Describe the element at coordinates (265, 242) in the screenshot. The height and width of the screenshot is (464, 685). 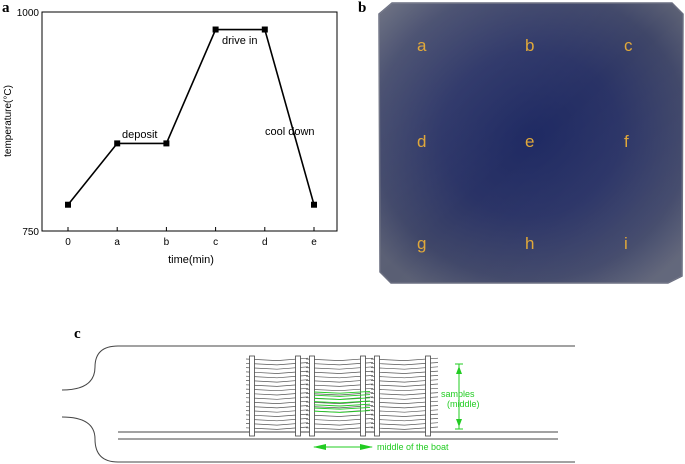
I see `x-tick-label-d: d` at that location.